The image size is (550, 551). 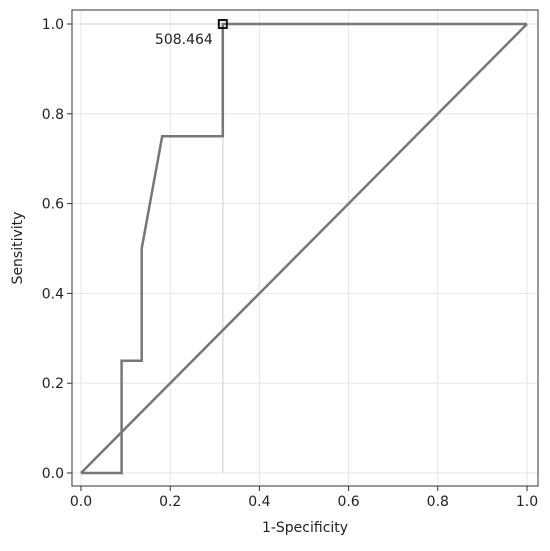 What do you see at coordinates (259, 502) in the screenshot?
I see `x-tick-label-2: 0.4` at bounding box center [259, 502].